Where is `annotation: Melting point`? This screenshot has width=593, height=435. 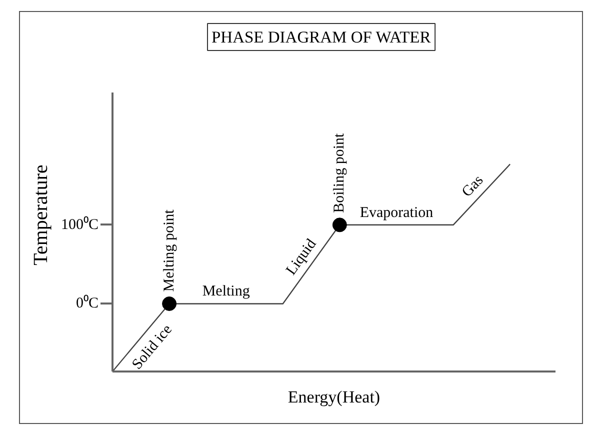 annotation: Melting point is located at coordinates (169, 250).